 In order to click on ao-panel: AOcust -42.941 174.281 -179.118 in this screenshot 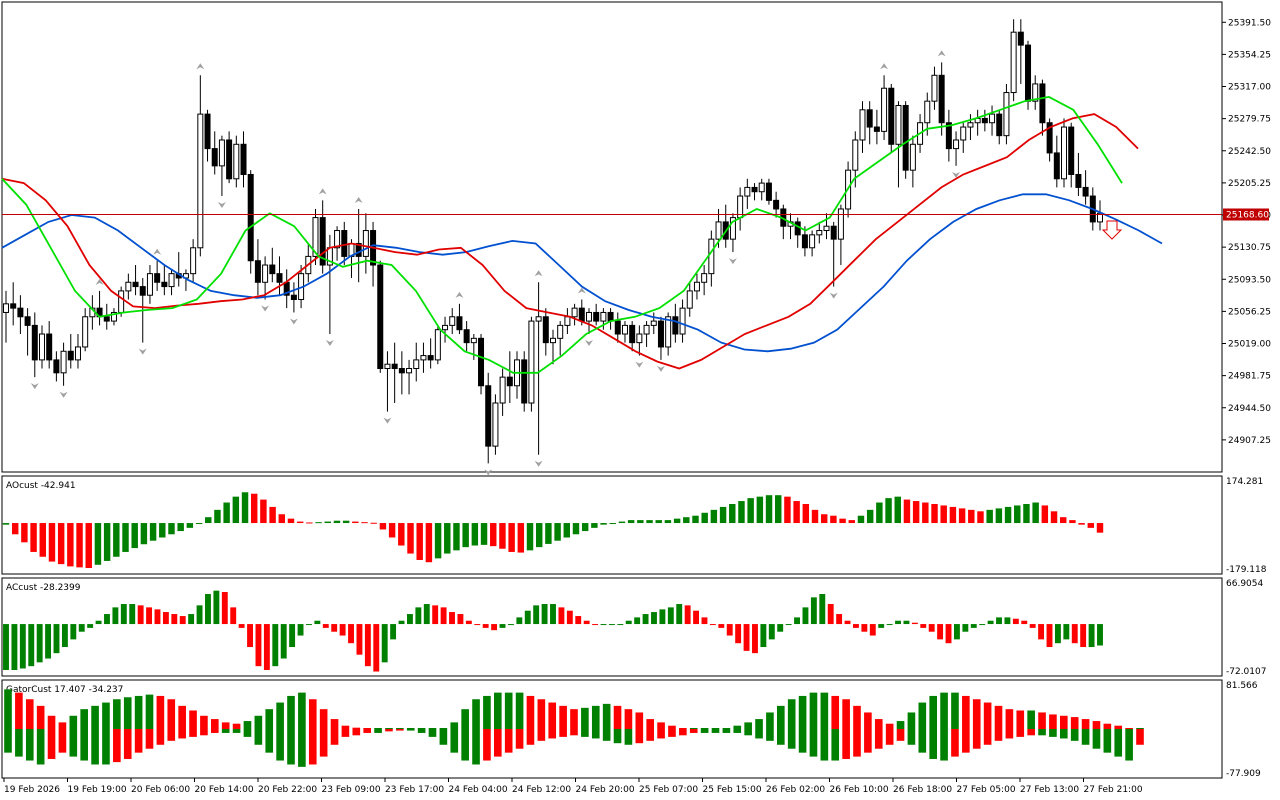, I will do `click(634, 525)`.